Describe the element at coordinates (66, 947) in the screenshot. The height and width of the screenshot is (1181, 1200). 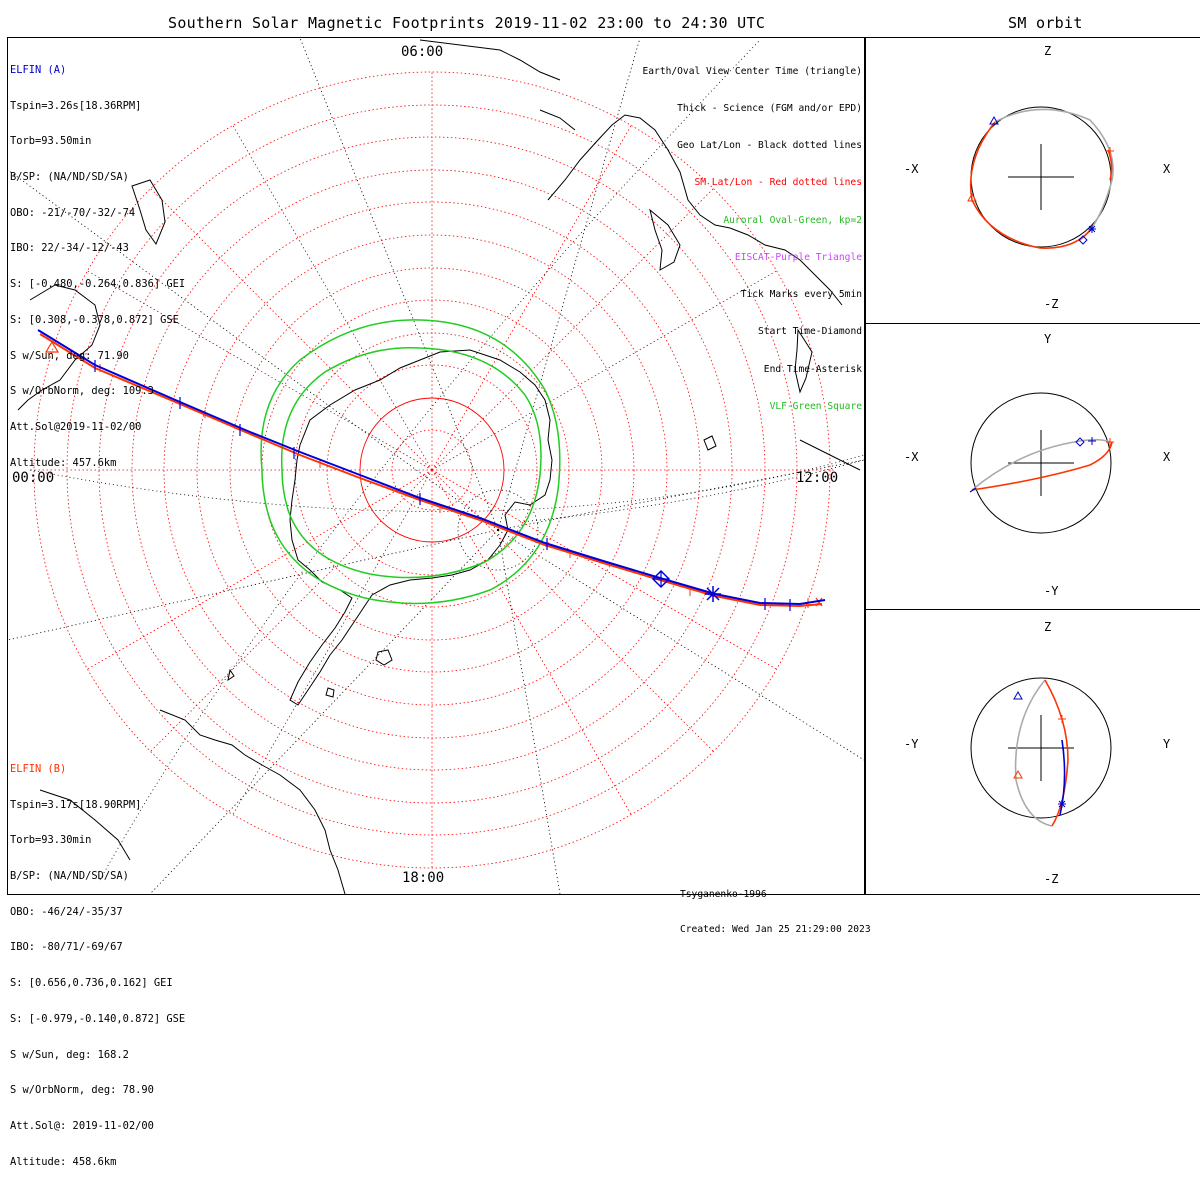
I see `elfin-b-line: IBO: -80/71/-69/67` at that location.